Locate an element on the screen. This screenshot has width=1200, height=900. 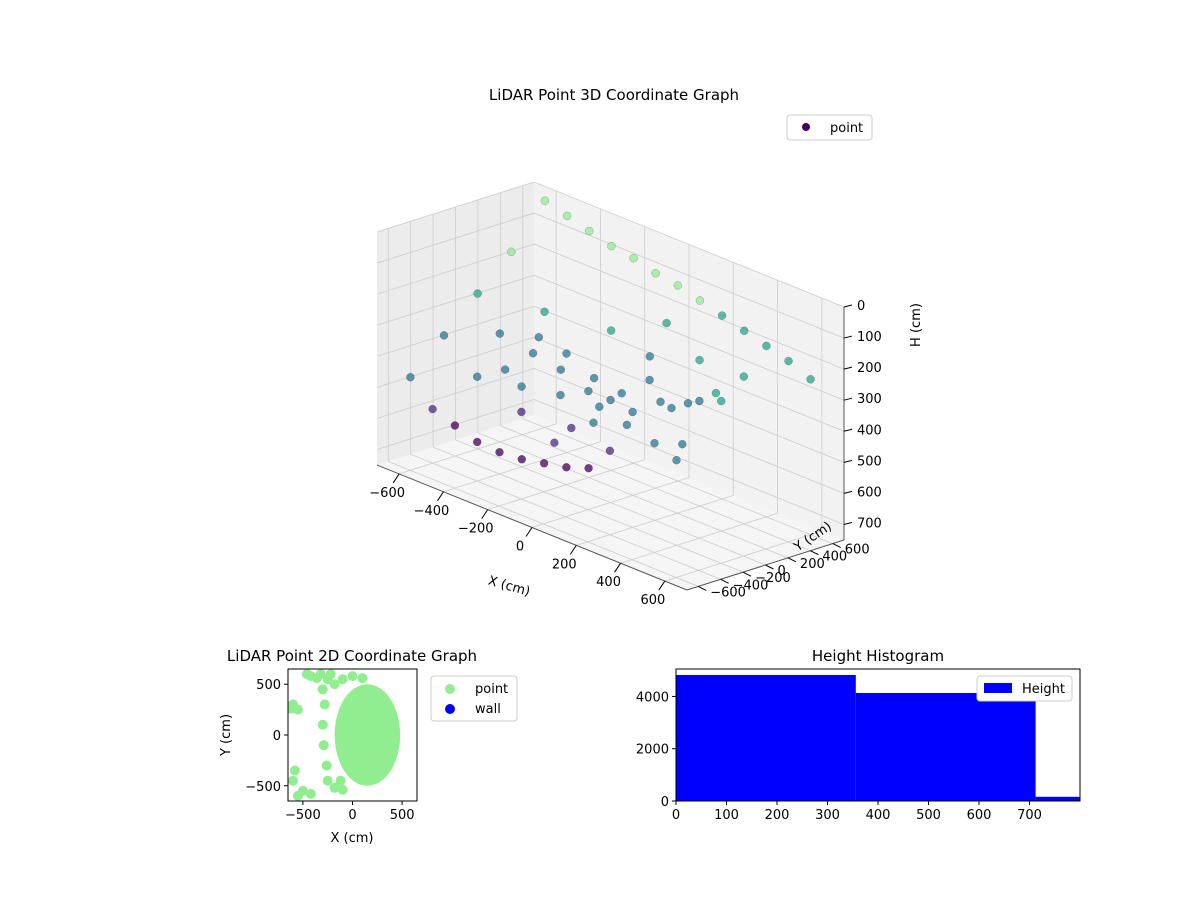
histogram-x-tick-label-7: 700 is located at coordinates (1029, 815).